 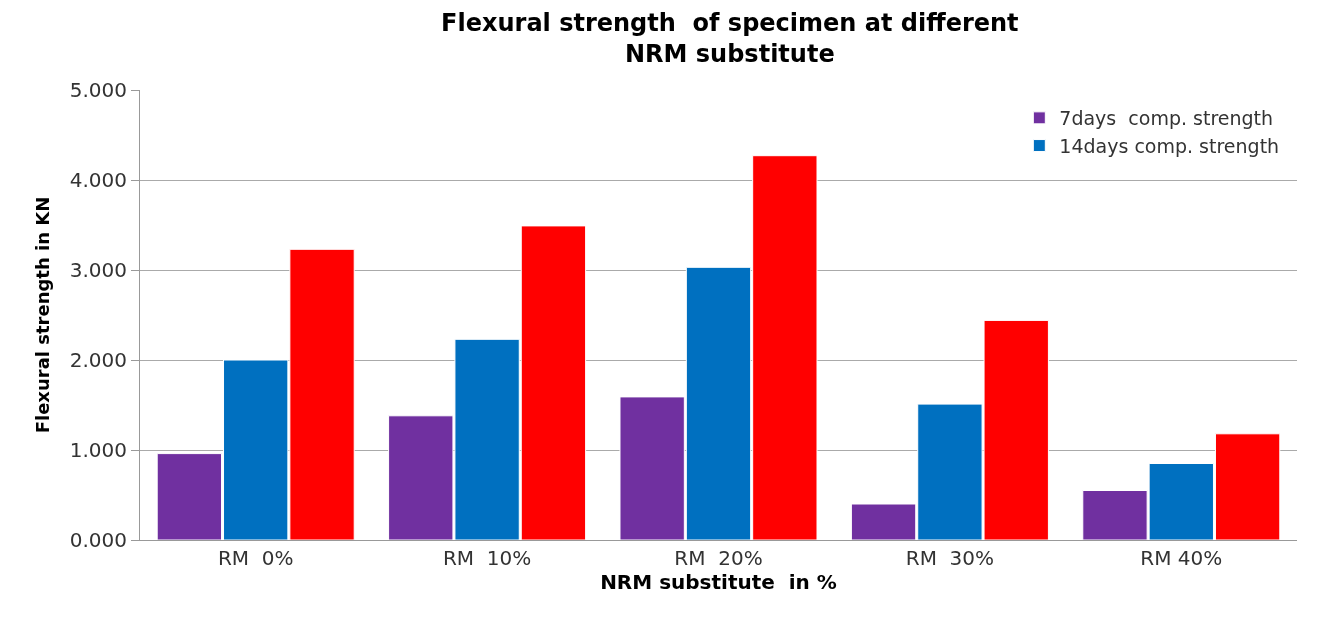 What do you see at coordinates (1166, 118) in the screenshot?
I see `legend-label: 7days comp. strength` at bounding box center [1166, 118].